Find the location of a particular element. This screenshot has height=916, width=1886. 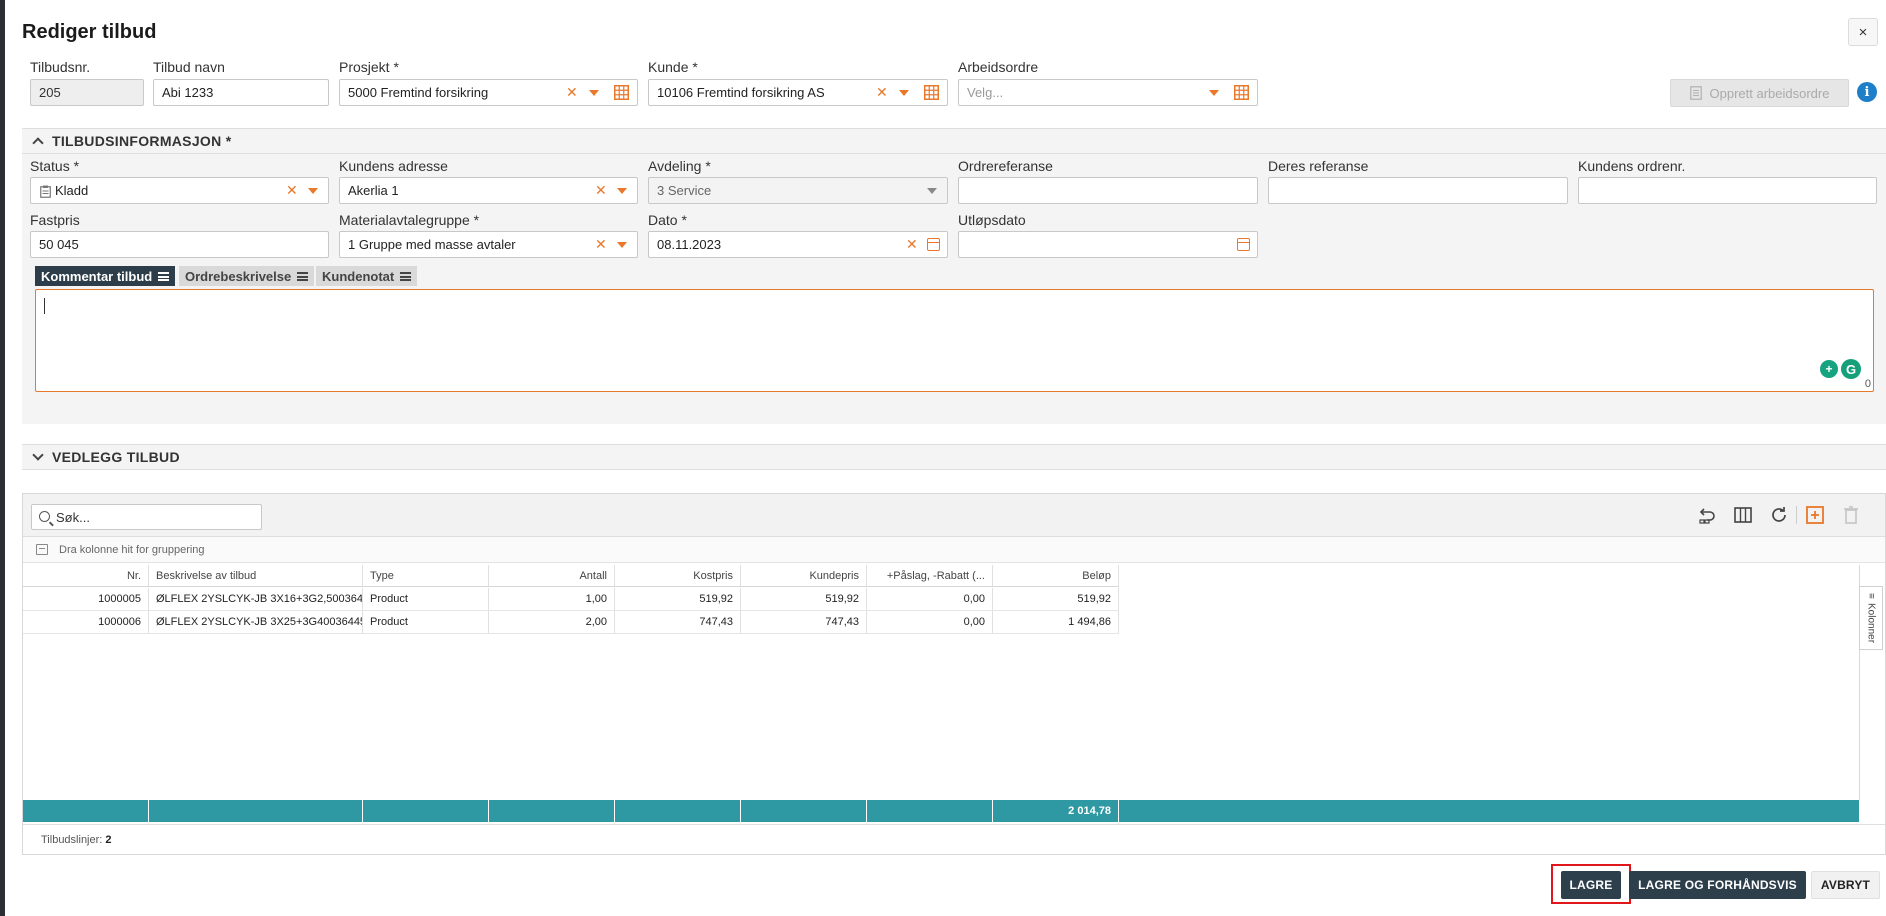

clipboard-icon is located at coordinates (45, 191).